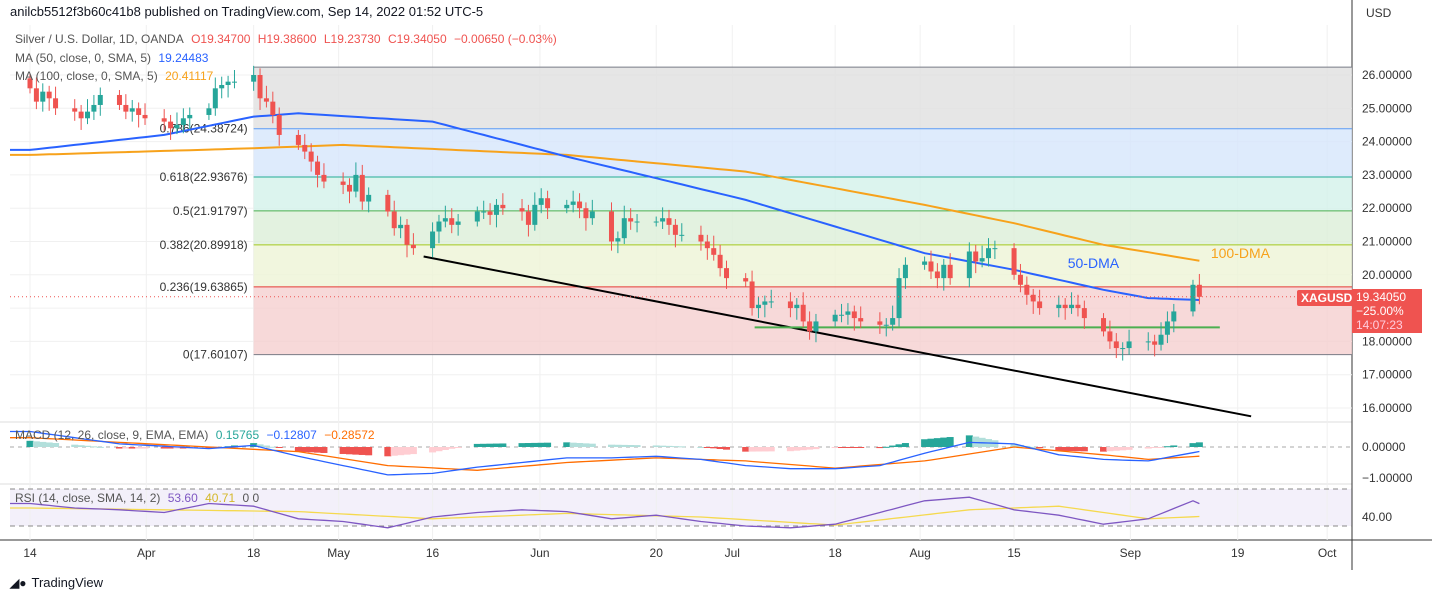 Image resolution: width=1432 pixels, height=602 pixels. What do you see at coordinates (291, 435) in the screenshot?
I see `macd-line-value: −0.12807` at bounding box center [291, 435].